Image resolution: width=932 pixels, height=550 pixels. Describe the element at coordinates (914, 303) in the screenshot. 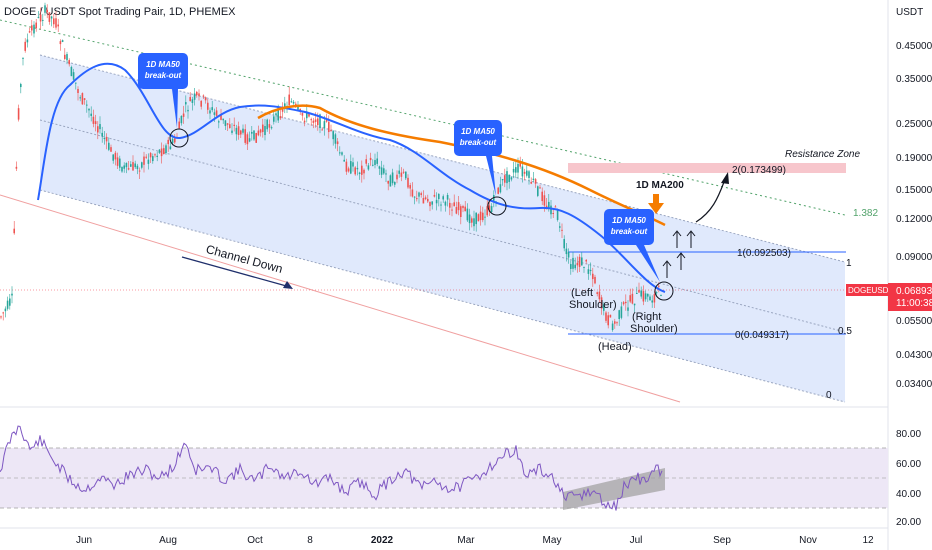

I see `countdown-label: 11:00:38` at that location.